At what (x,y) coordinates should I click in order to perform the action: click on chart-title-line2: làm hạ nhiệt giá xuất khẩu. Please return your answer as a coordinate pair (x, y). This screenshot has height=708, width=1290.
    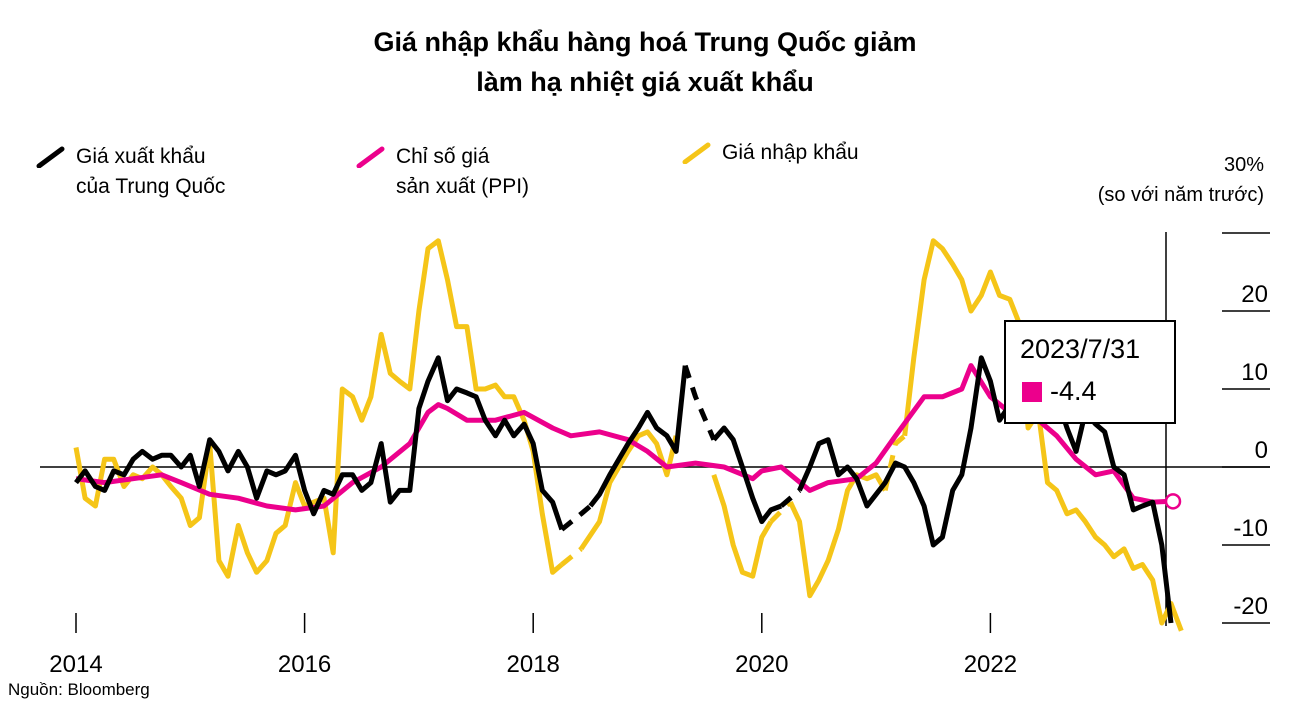
    Looking at the image, I should click on (645, 82).